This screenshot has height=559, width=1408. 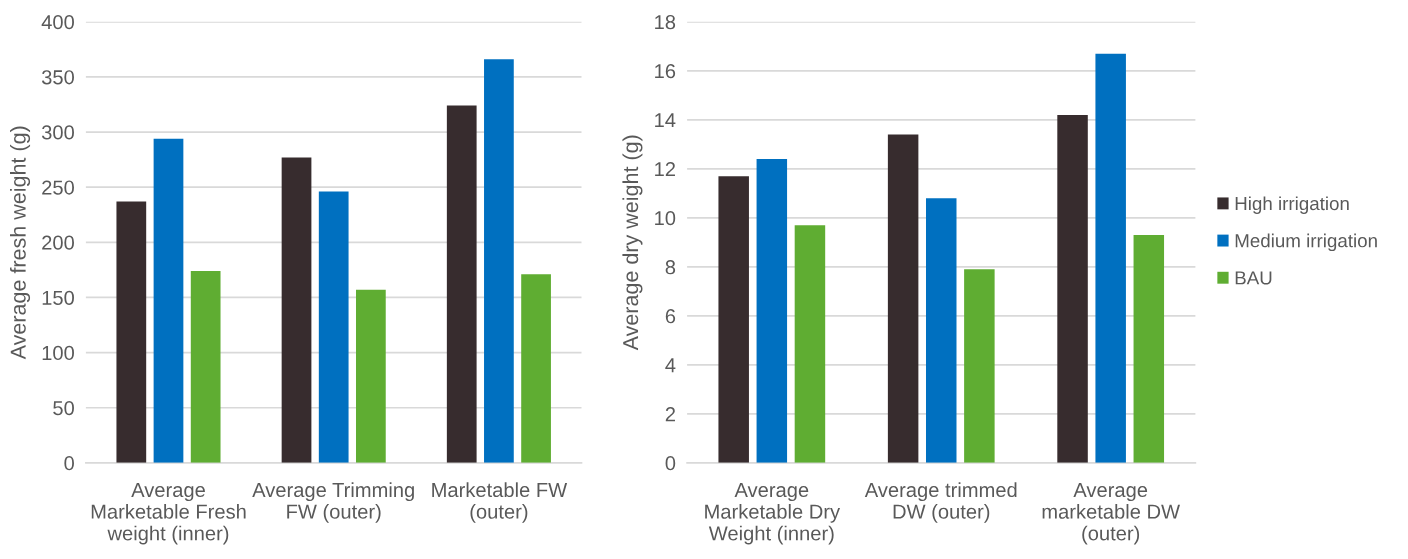 What do you see at coordinates (670, 316) in the screenshot?
I see `y-tick-label: 6` at bounding box center [670, 316].